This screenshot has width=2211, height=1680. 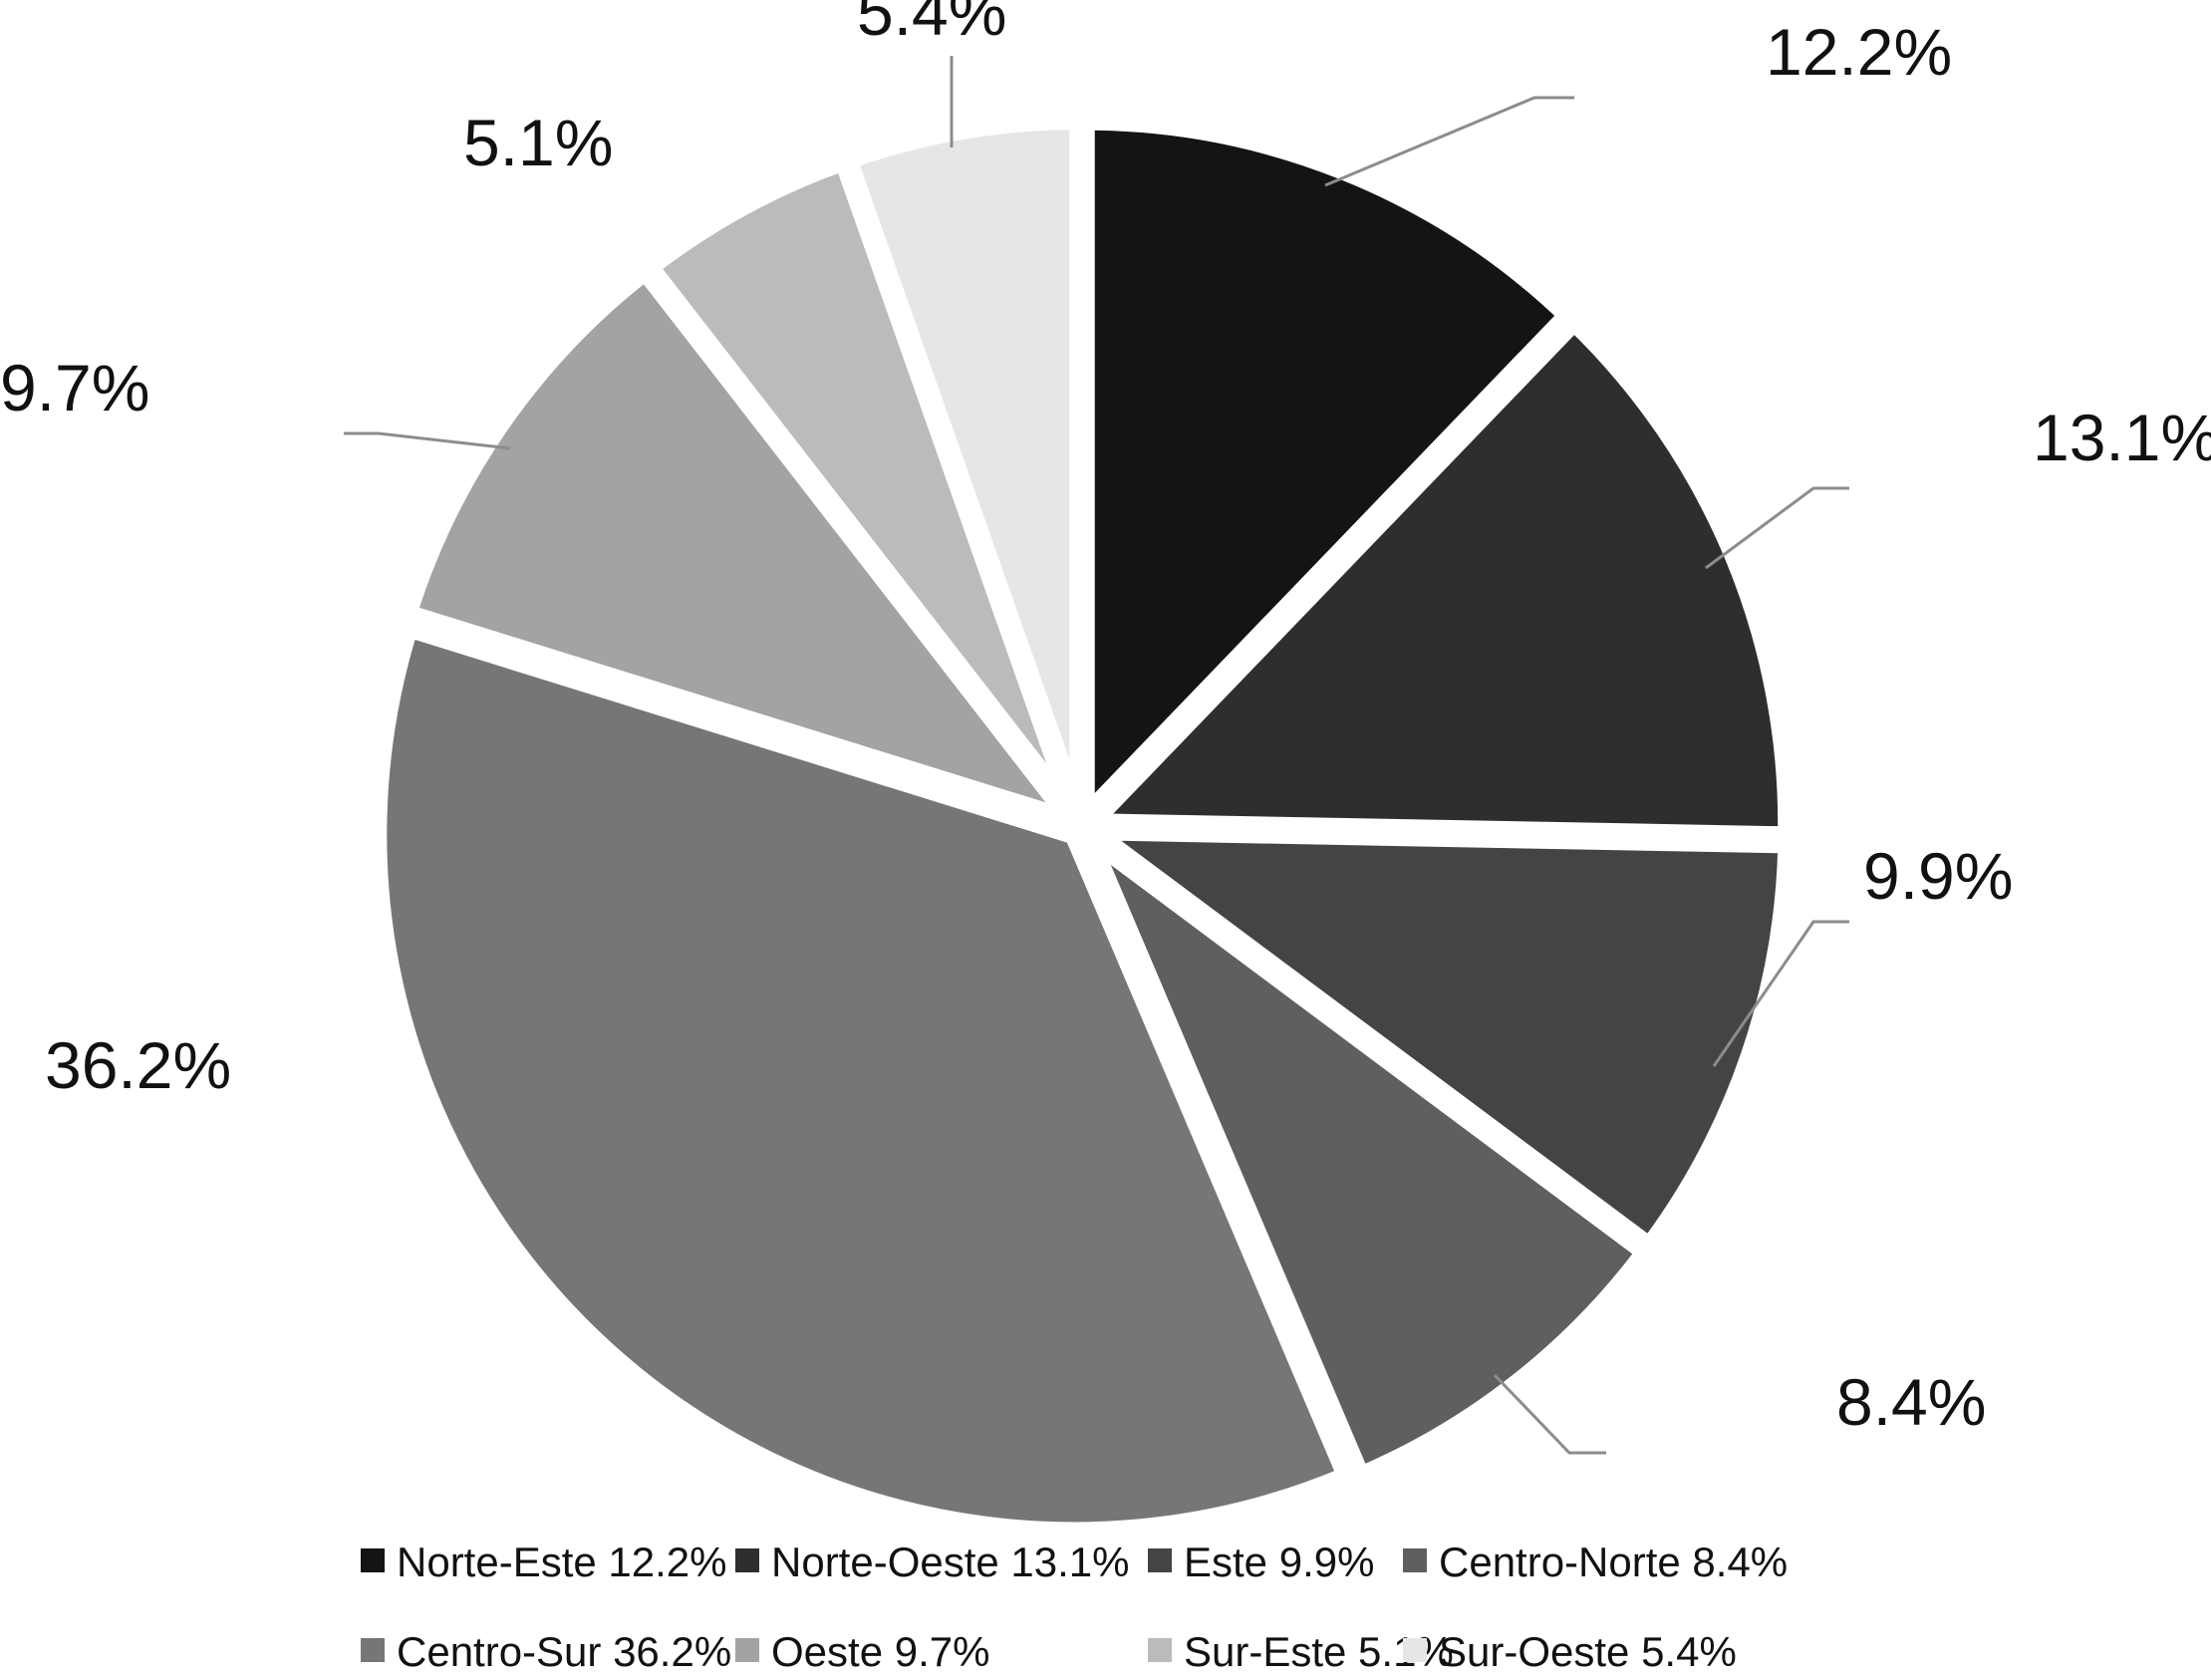 I want to click on slice-label-centro-sur: 36.2%, so click(x=138, y=1065).